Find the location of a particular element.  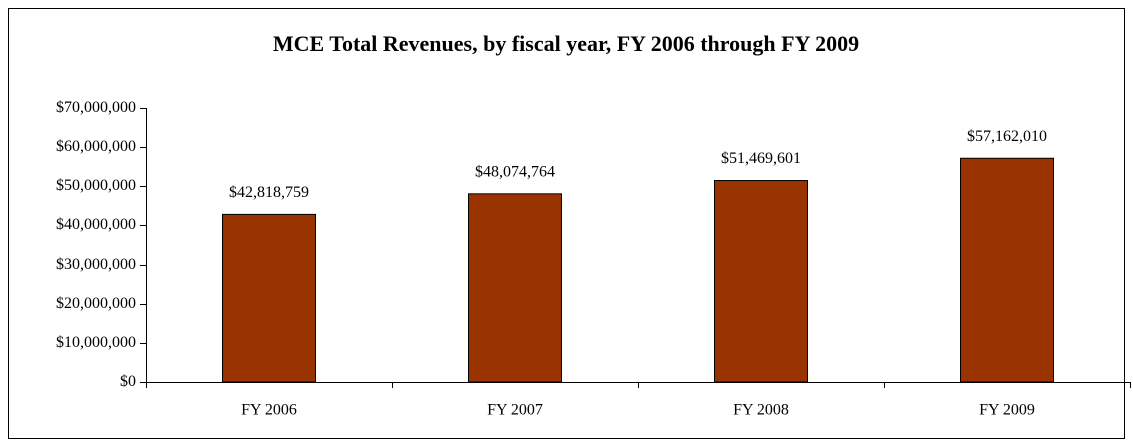

y-tick-label: $50,000,000 is located at coordinates (96, 185).